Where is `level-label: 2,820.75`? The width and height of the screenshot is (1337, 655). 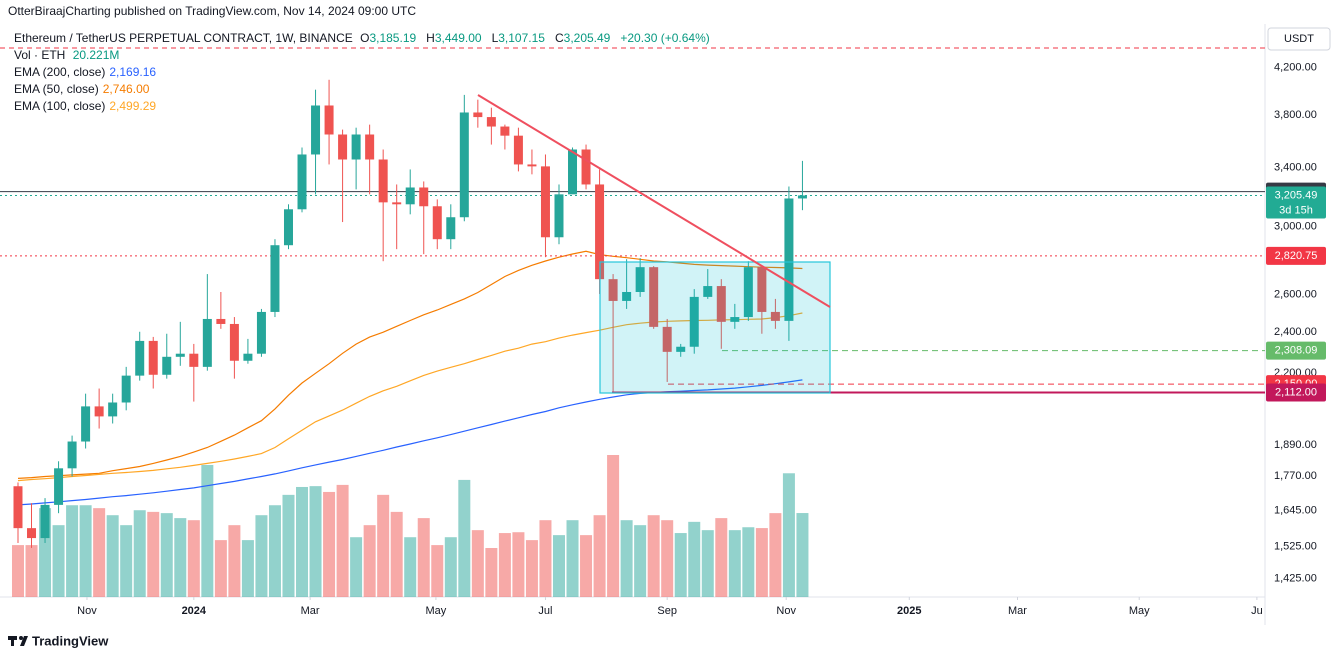
level-label: 2,820.75 is located at coordinates (1296, 256).